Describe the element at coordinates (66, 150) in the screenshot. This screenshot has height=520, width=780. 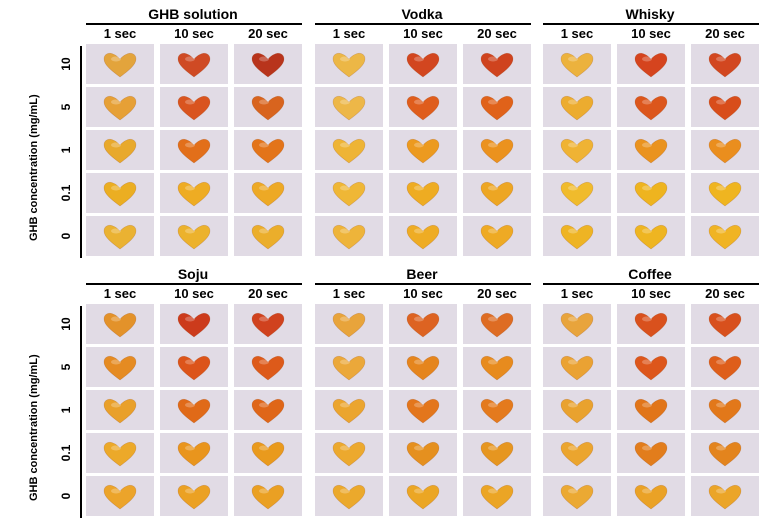
I see `concentration-label: 1` at that location.